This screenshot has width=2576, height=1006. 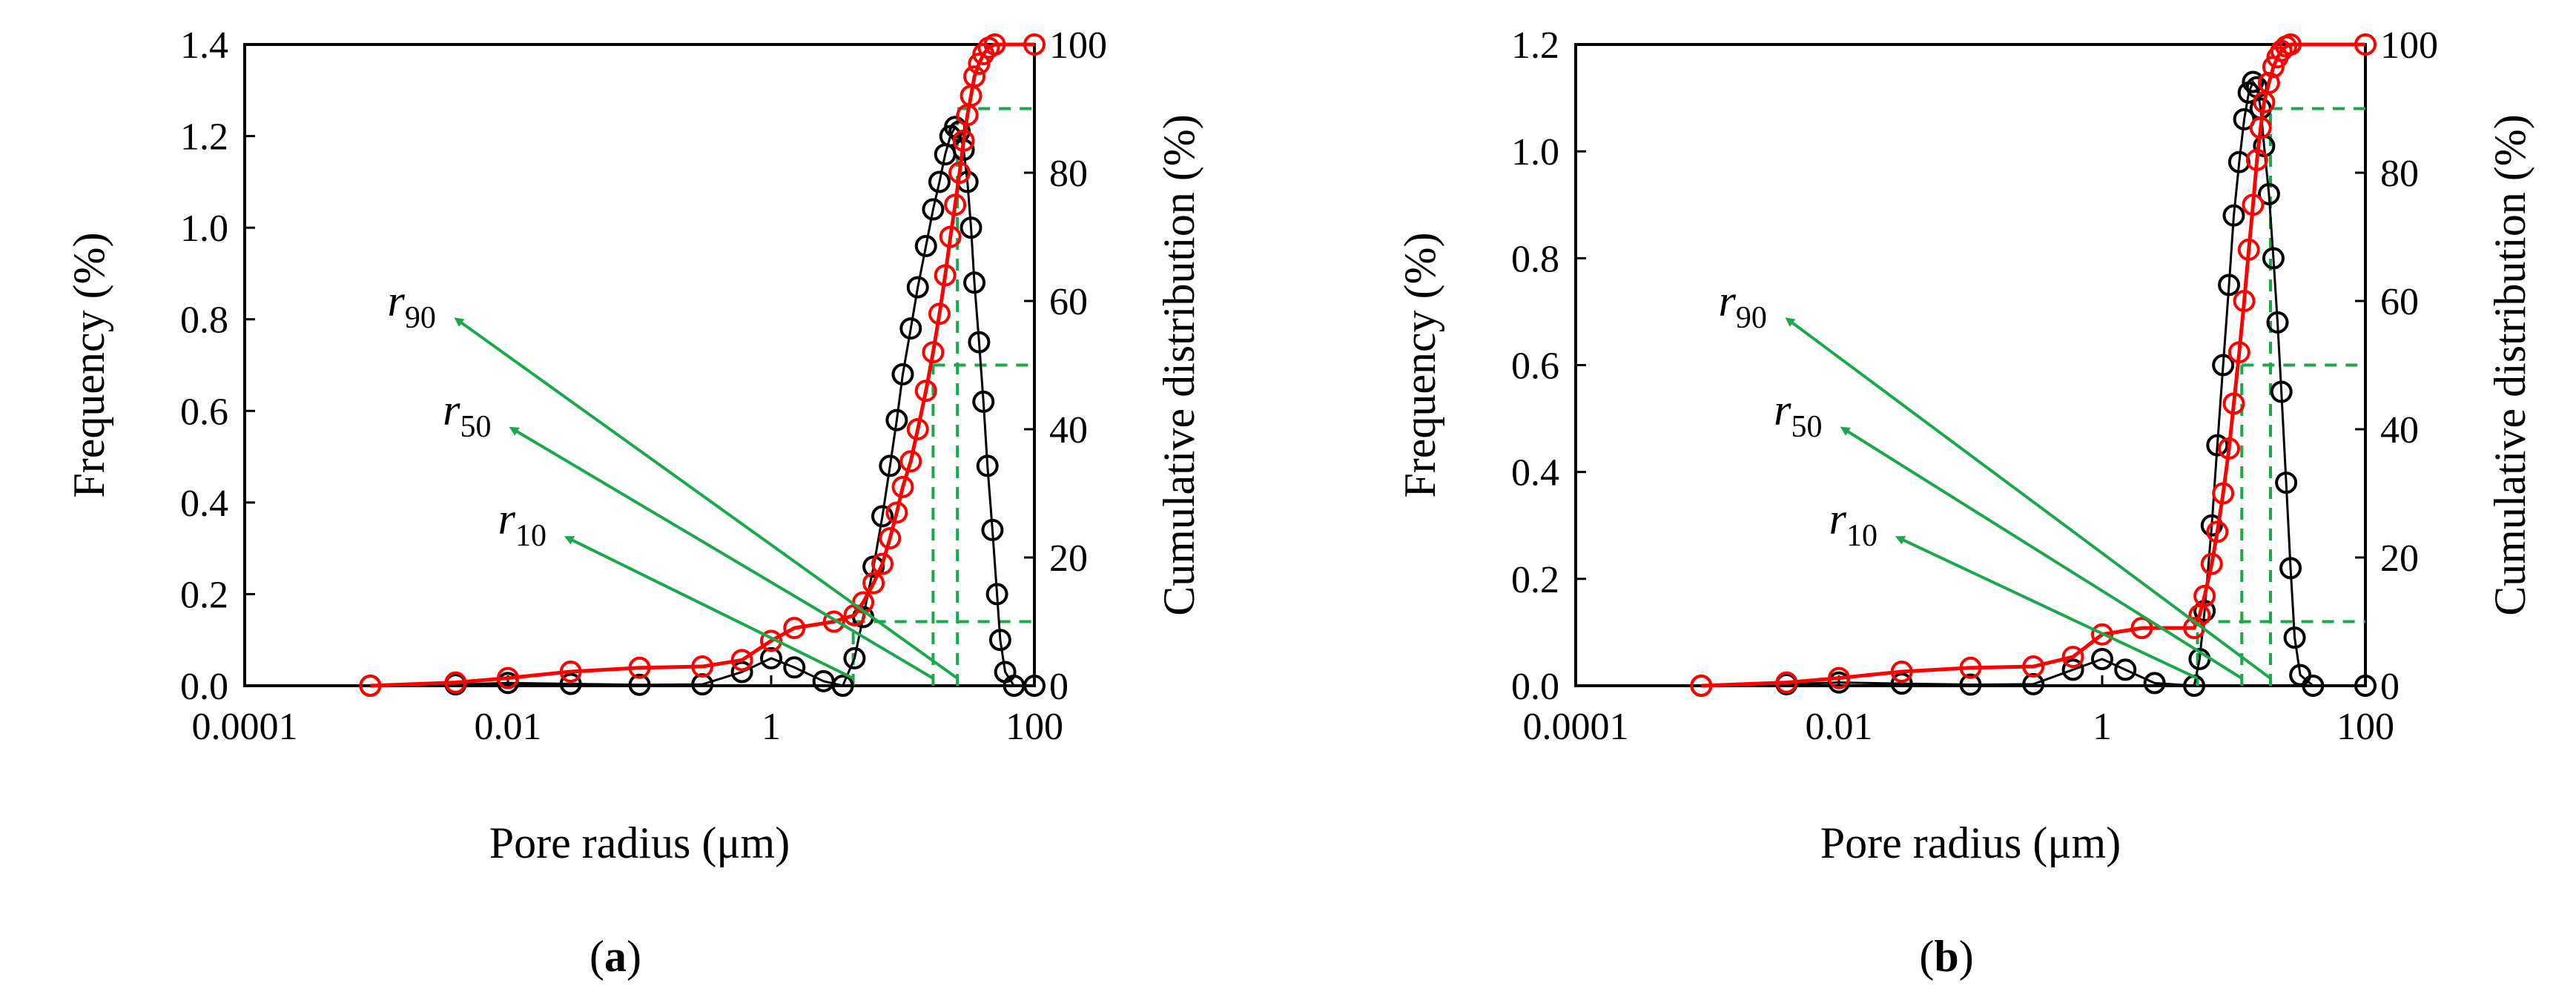 I want to click on label-r90: r90, so click(x=1743, y=306).